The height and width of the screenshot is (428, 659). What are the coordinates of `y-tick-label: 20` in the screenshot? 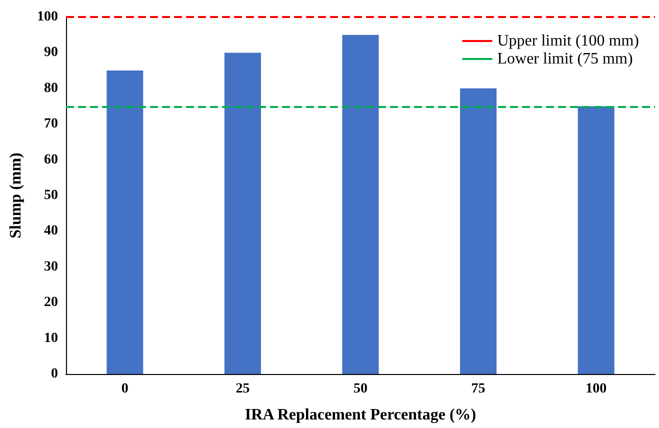 It's located at (51, 302).